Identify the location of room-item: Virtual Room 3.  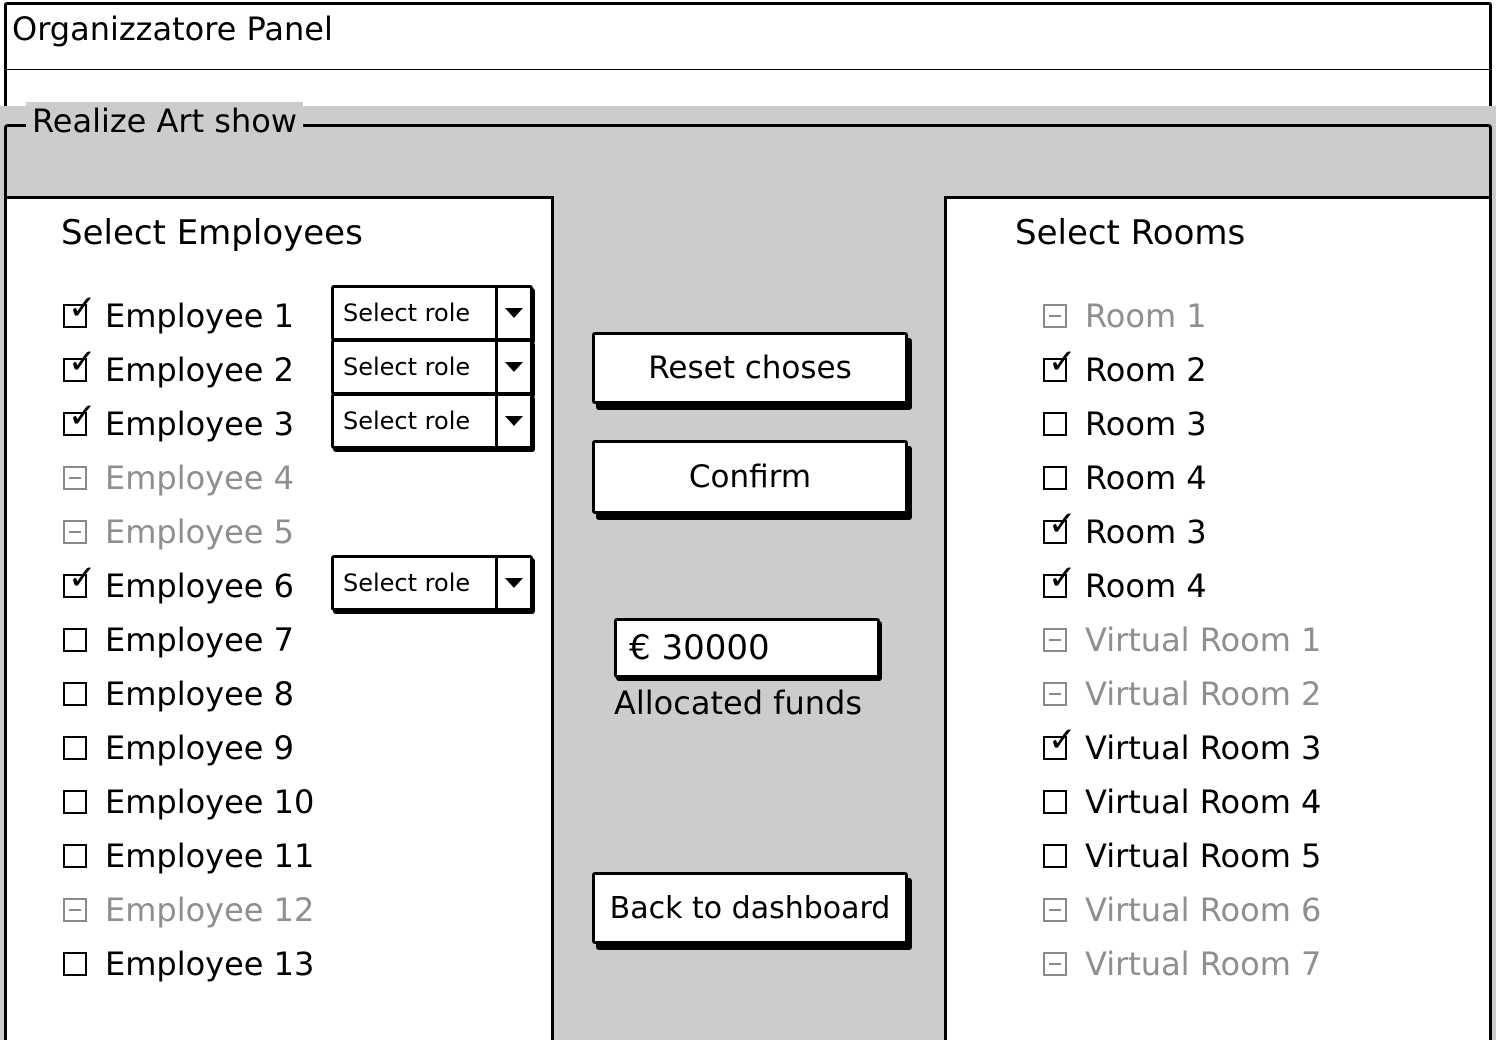
(1258, 747).